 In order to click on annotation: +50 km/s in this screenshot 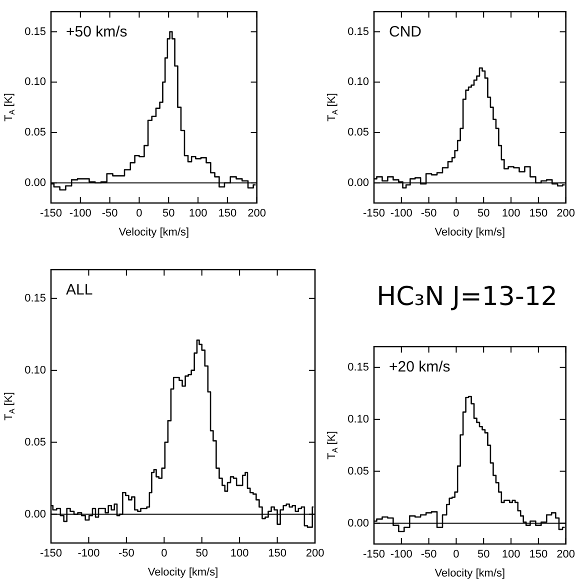, I will do `click(97, 32)`.